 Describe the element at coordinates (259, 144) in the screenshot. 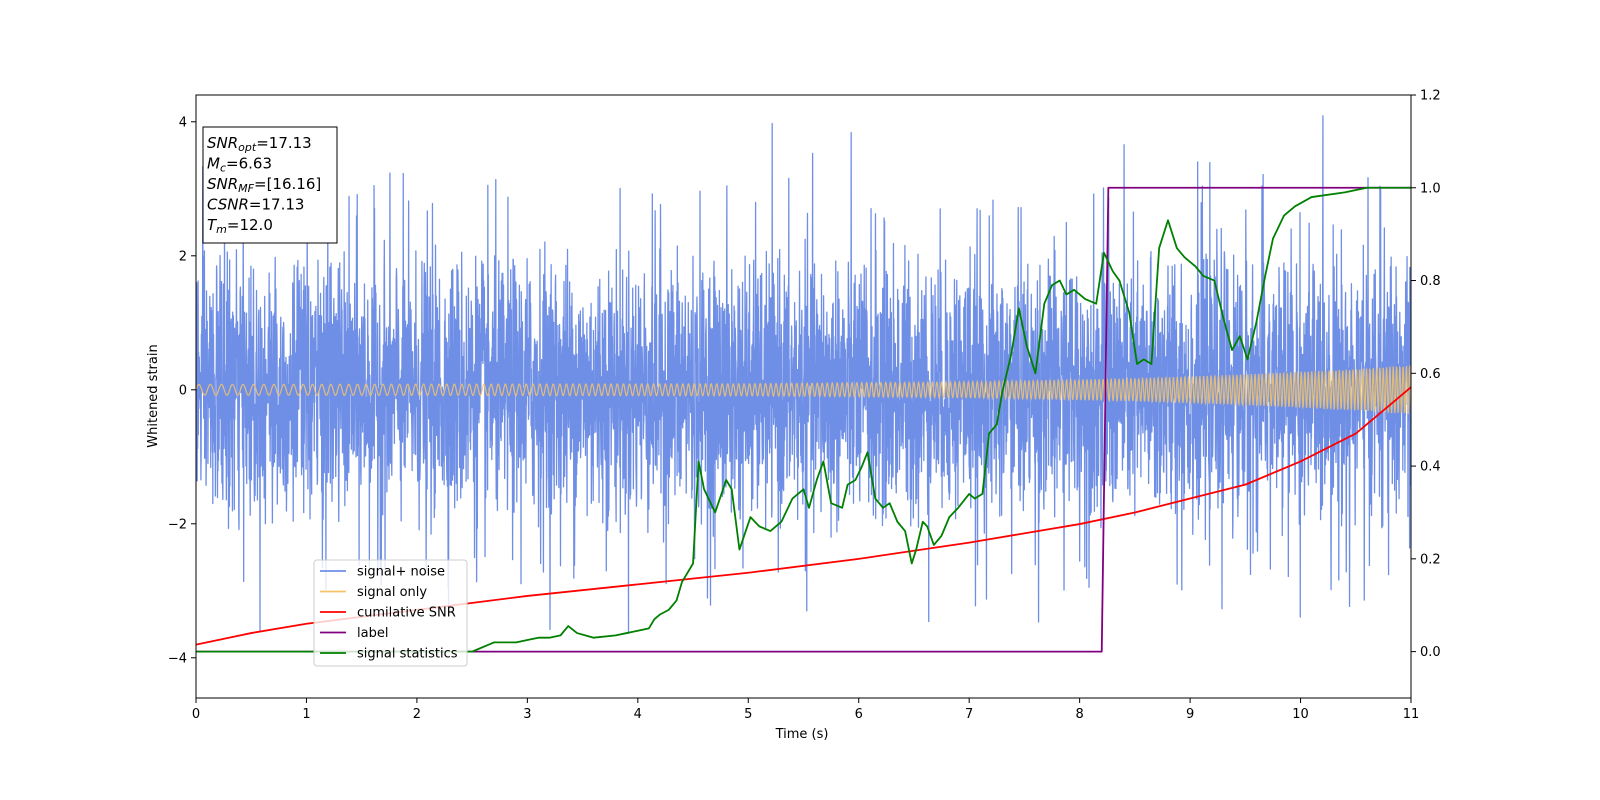

I see `annotation-line: SNRopt=17.13` at that location.